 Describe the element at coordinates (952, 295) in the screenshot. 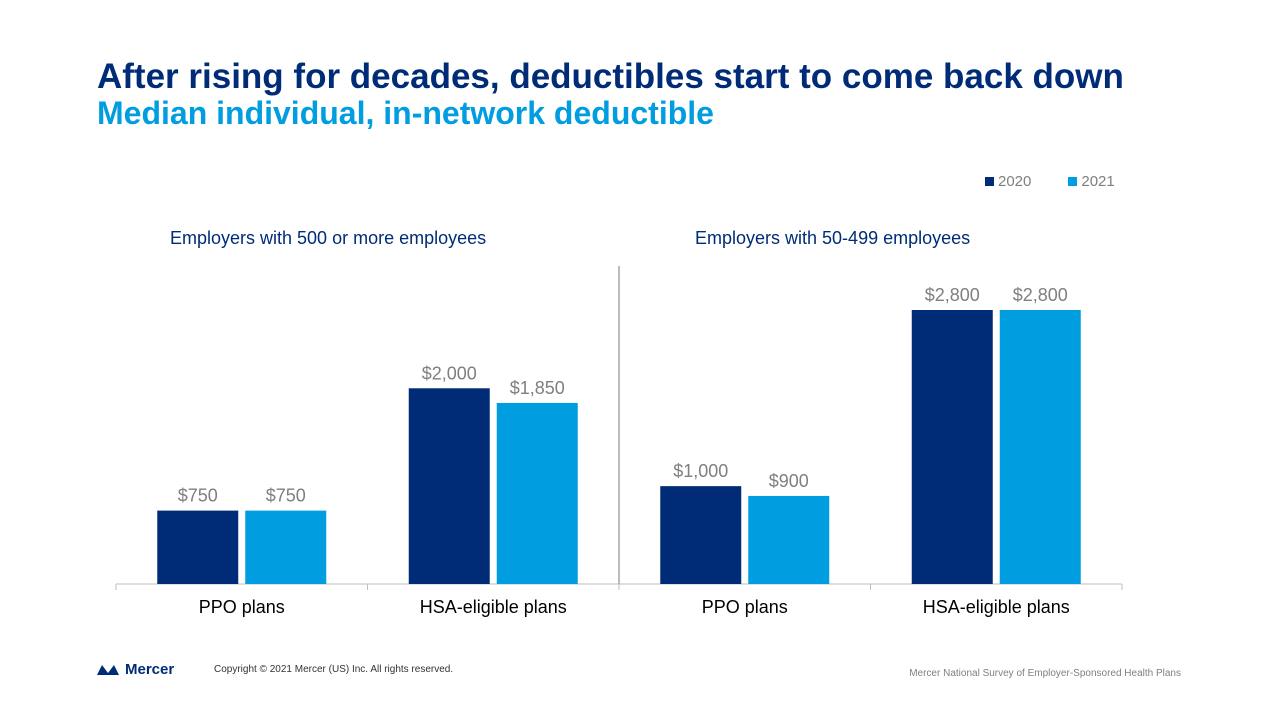

I see `data-label-2020-4: $2,800` at that location.